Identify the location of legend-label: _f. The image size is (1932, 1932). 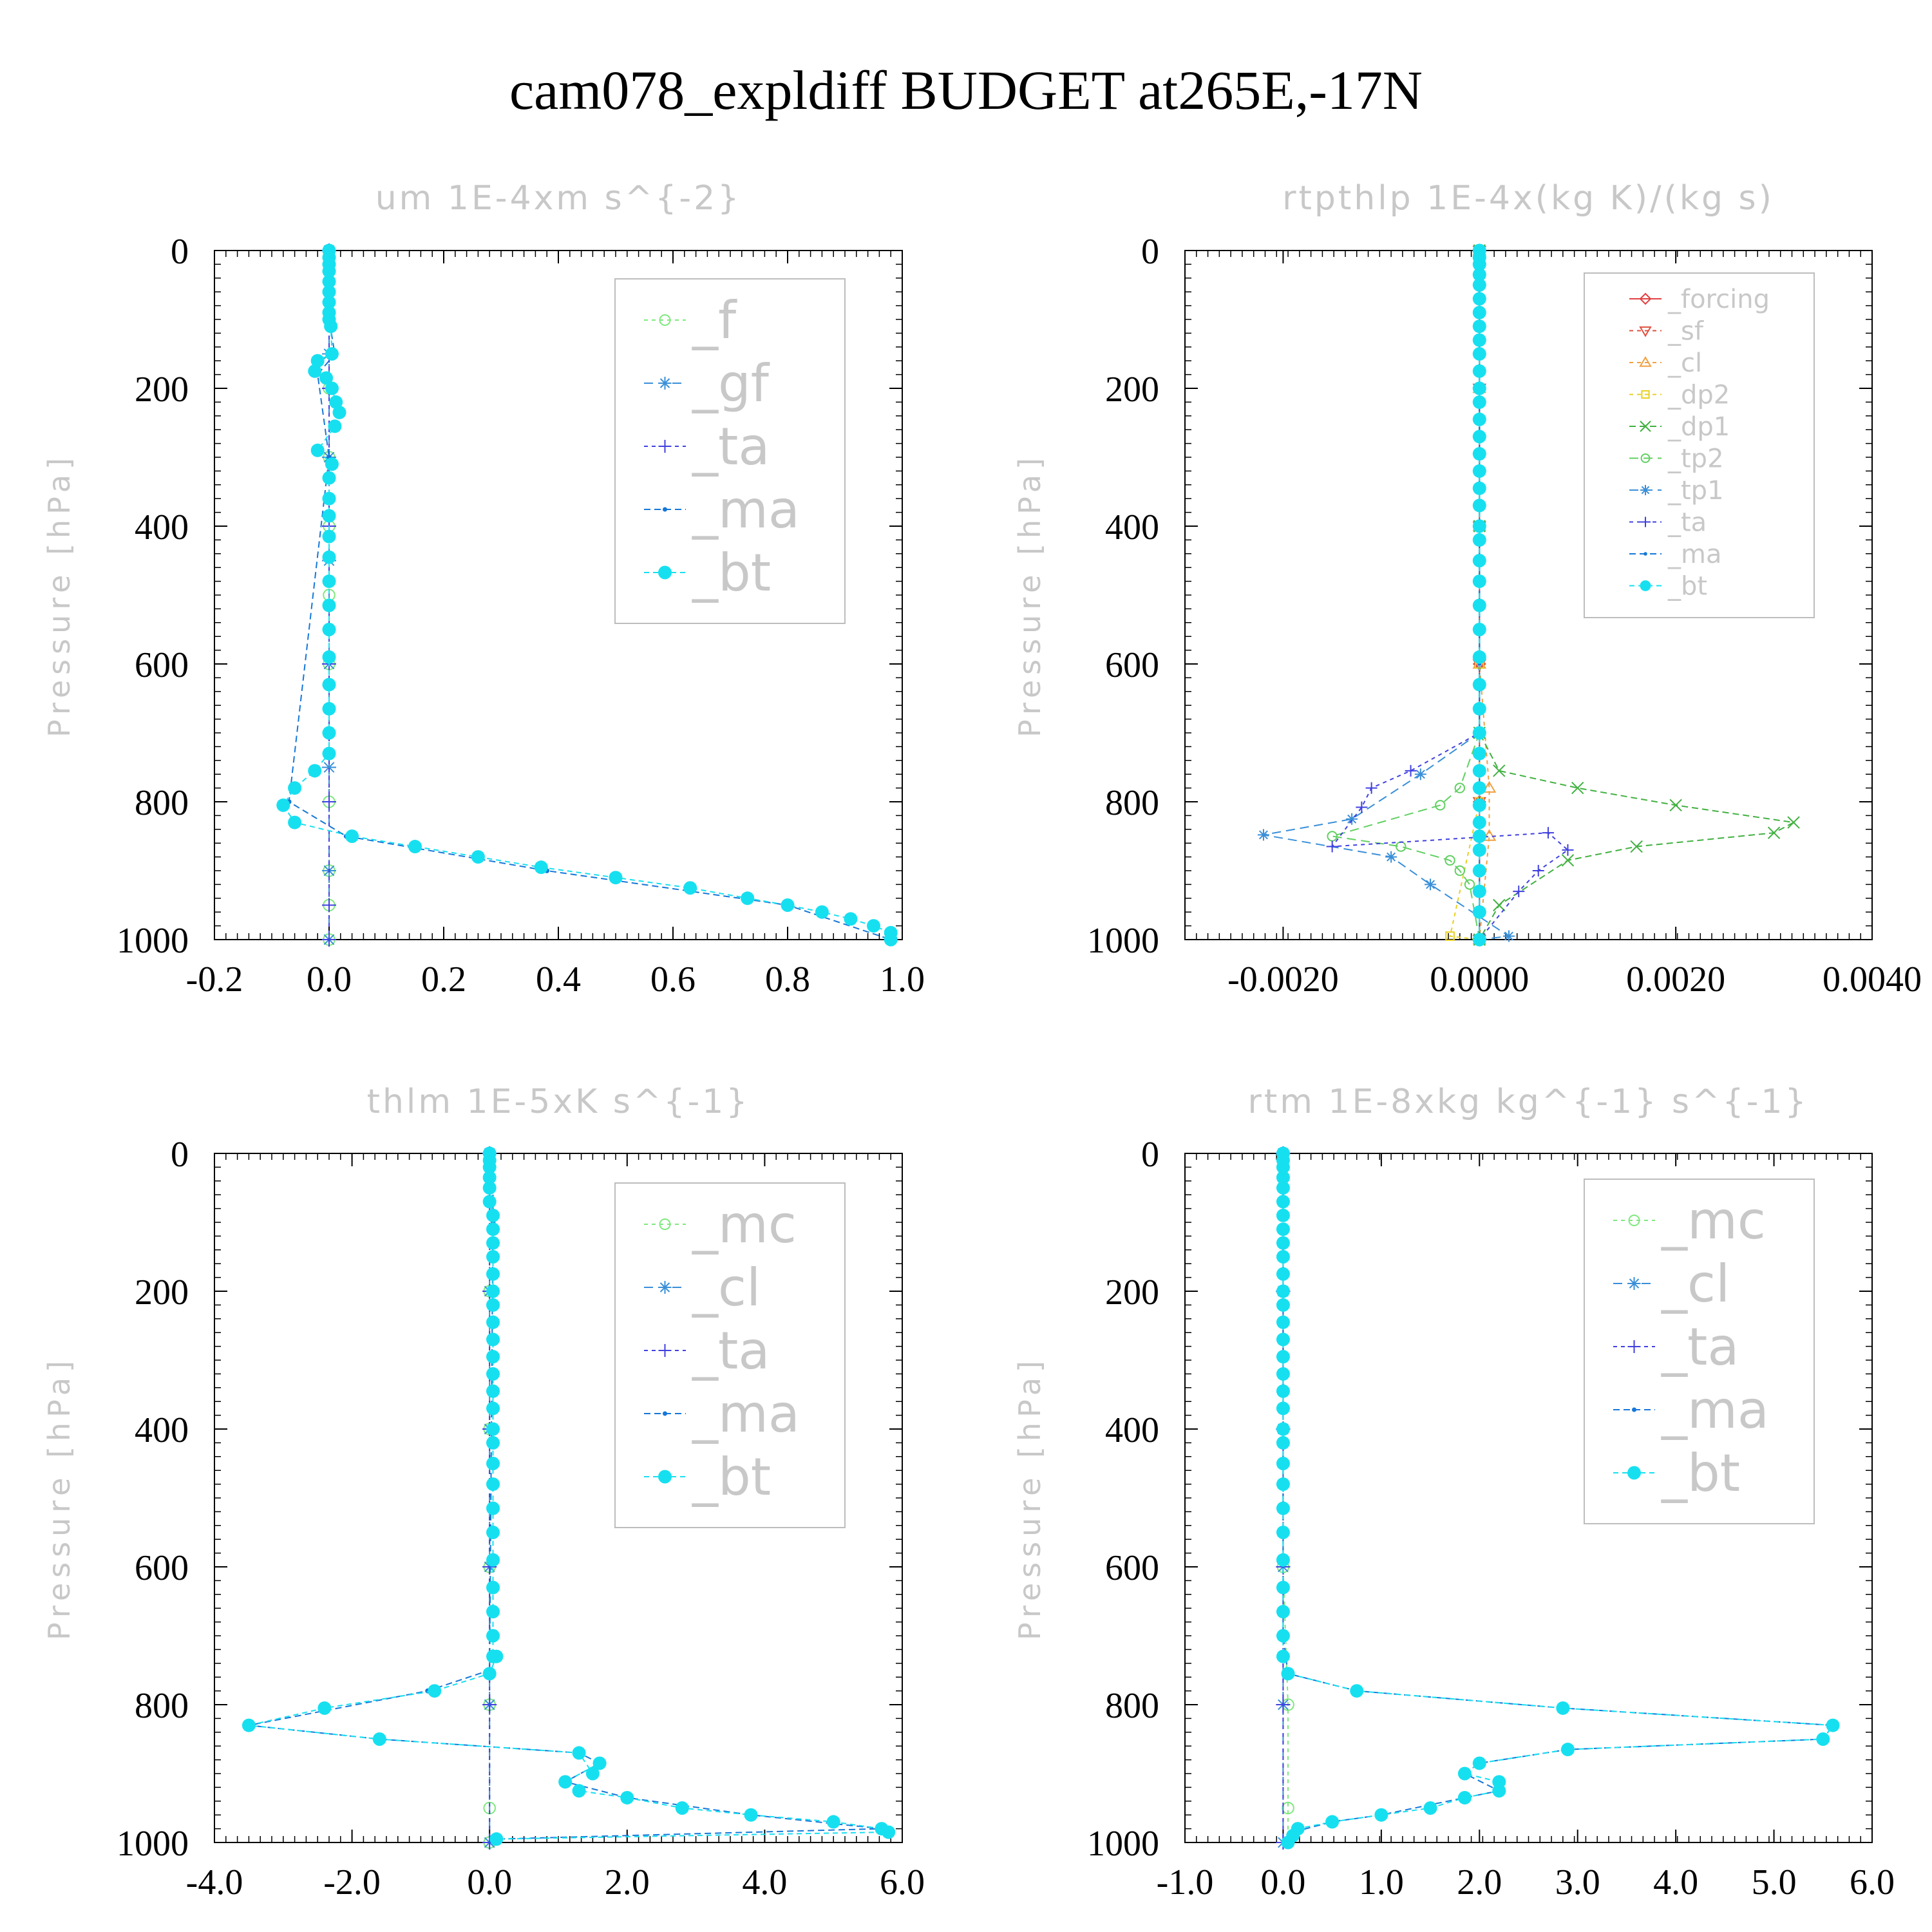
(715, 320).